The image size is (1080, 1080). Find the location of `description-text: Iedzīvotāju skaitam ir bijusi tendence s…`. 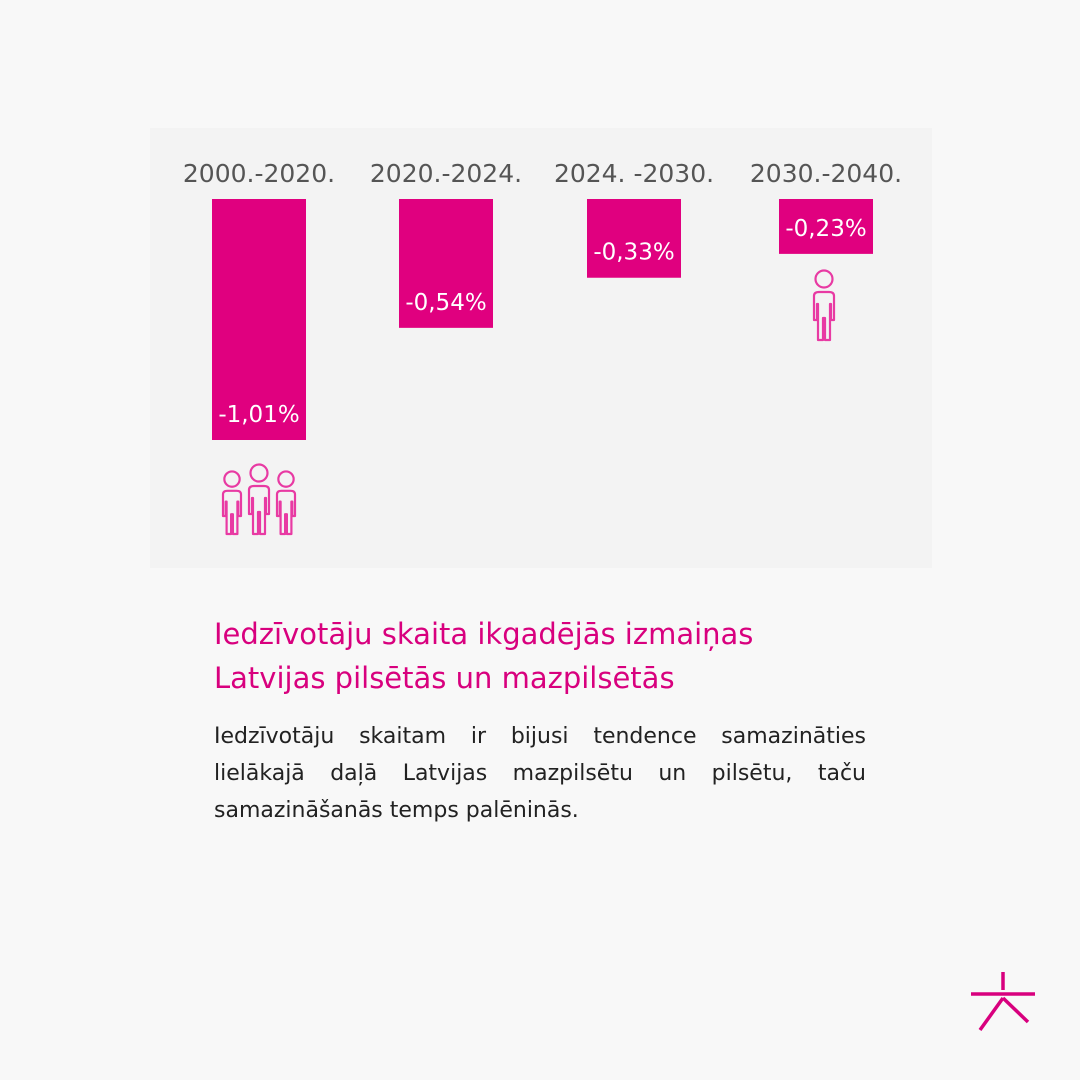

description-text: Iedzīvotāju skaitam ir bijusi tendence s… is located at coordinates (540, 773).